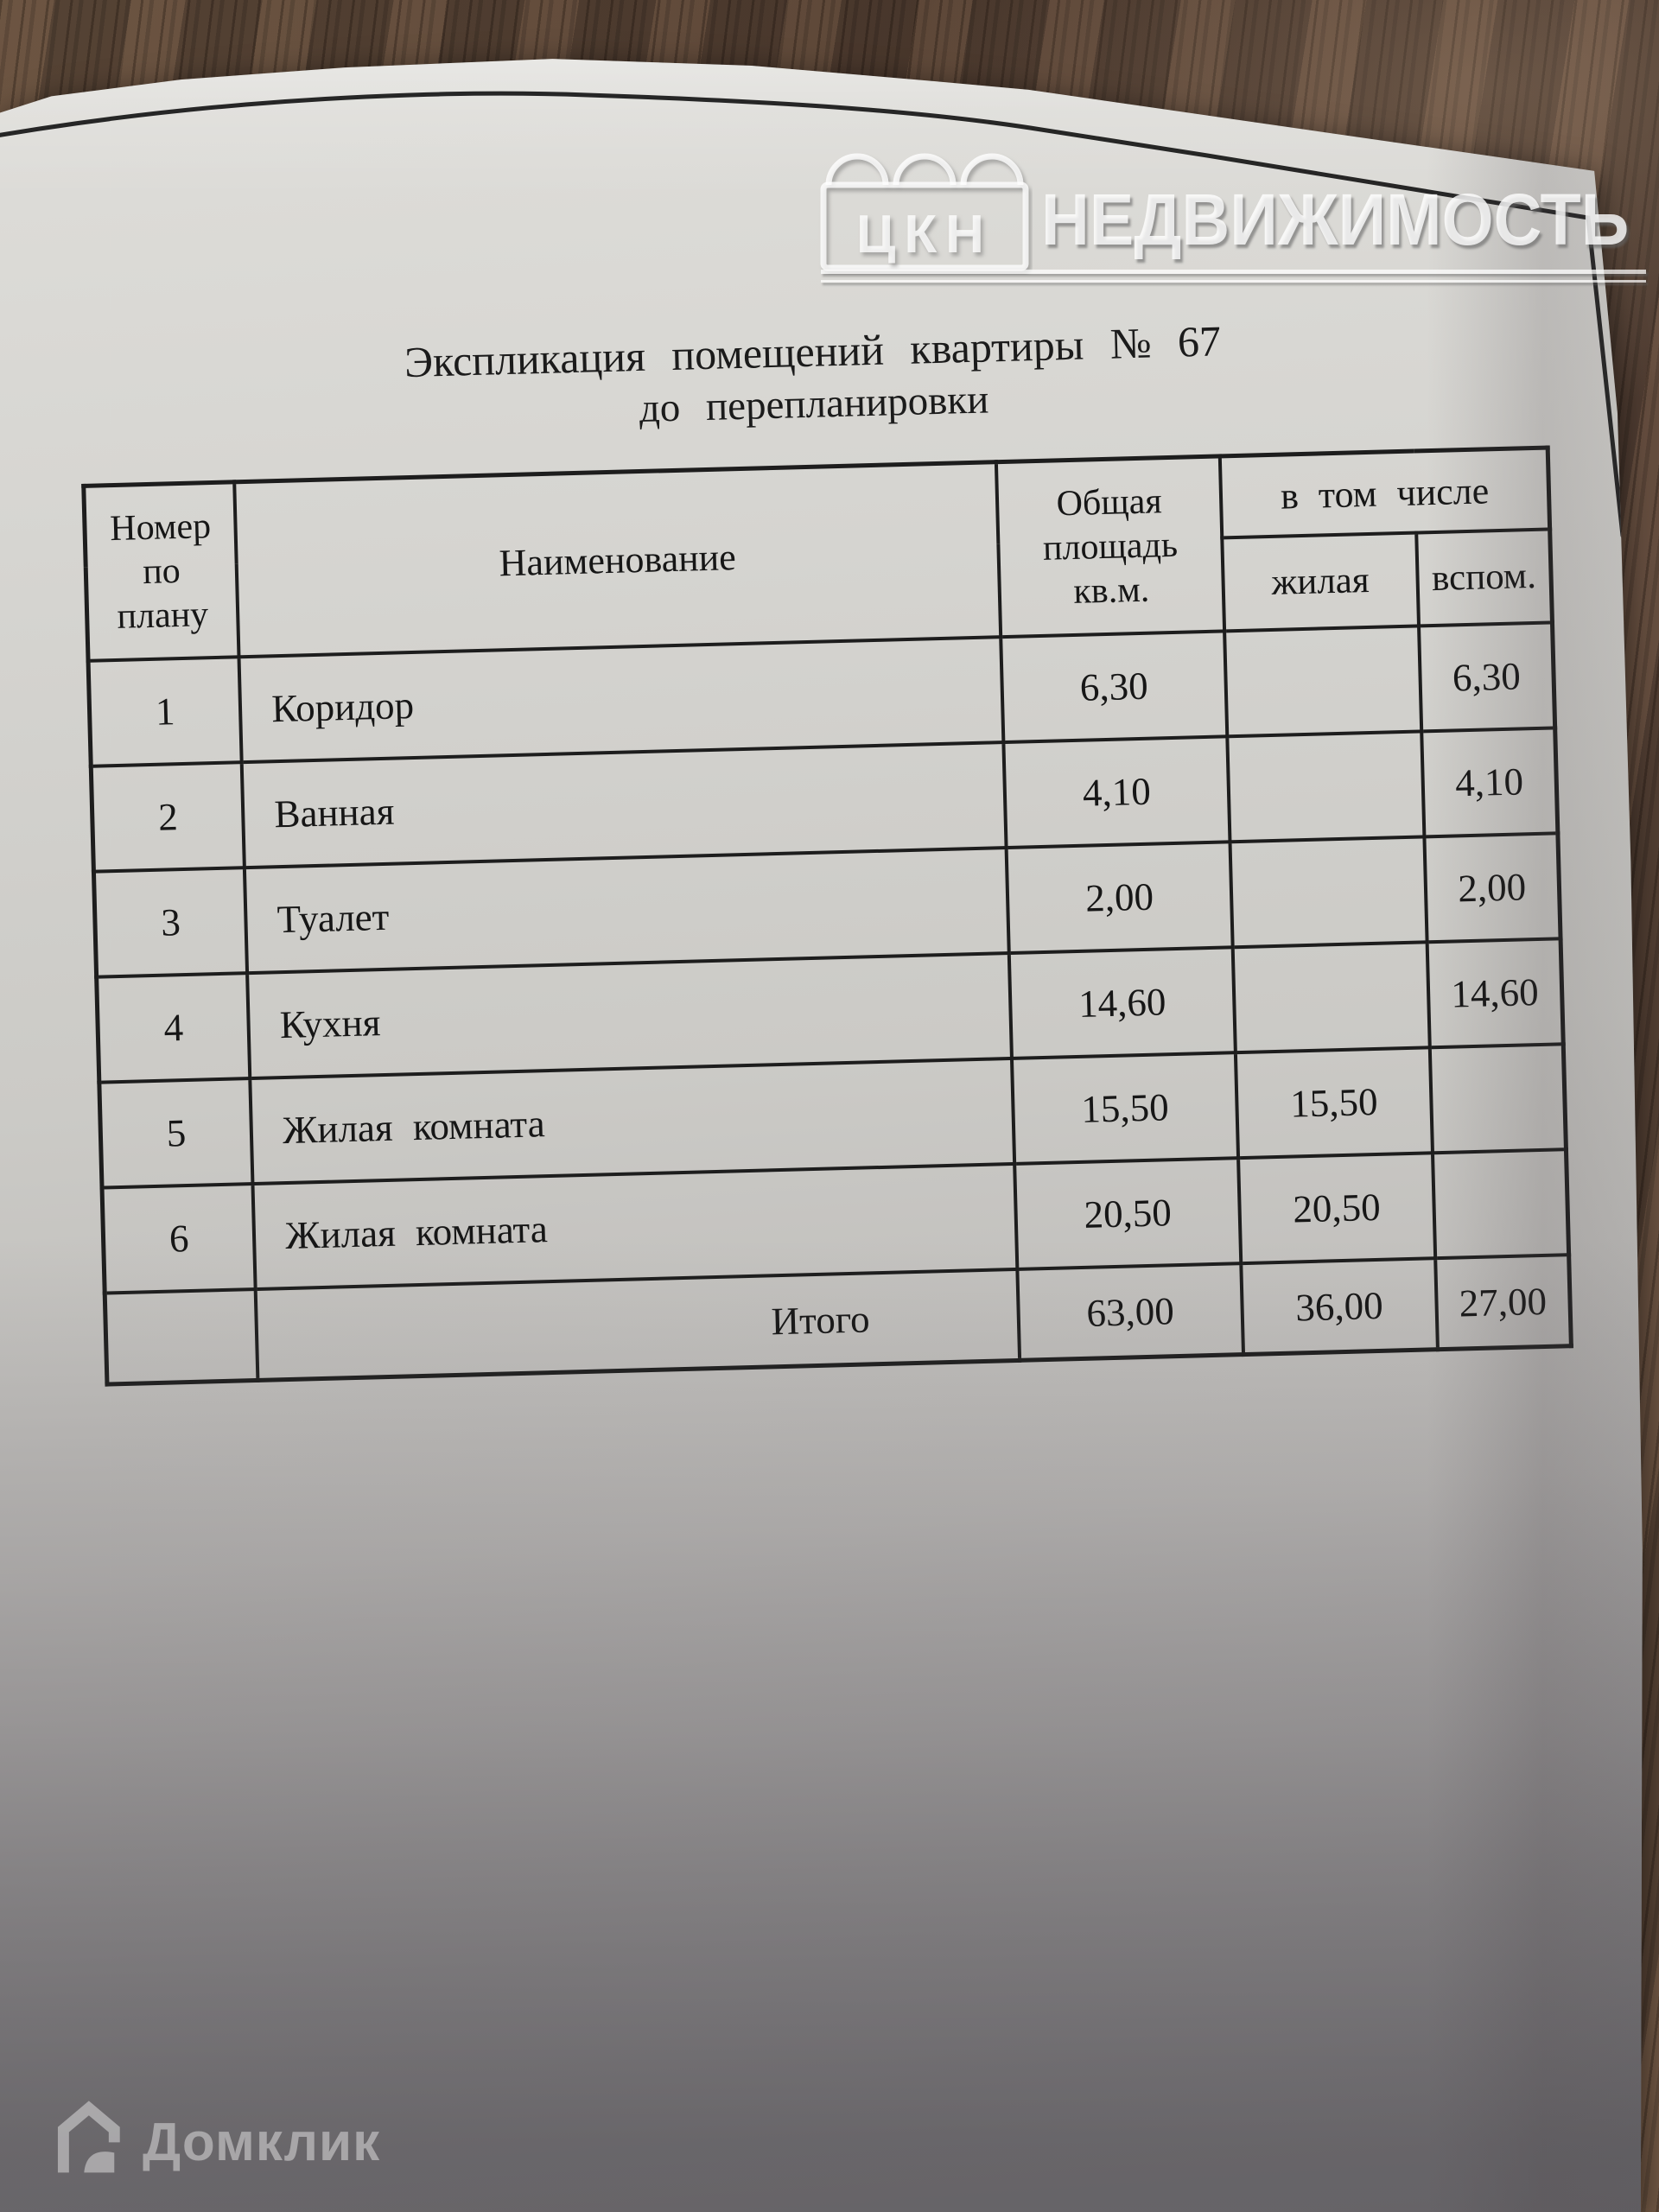  I want to click on room-total-area: 14,60, so click(1122, 1003).